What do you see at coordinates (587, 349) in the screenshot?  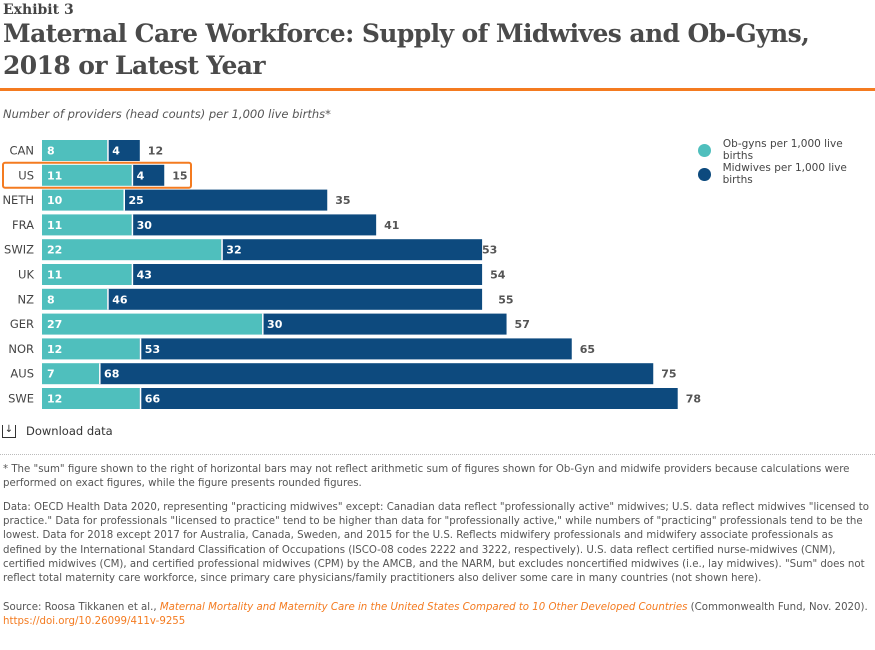 I see `total-label: 65` at bounding box center [587, 349].